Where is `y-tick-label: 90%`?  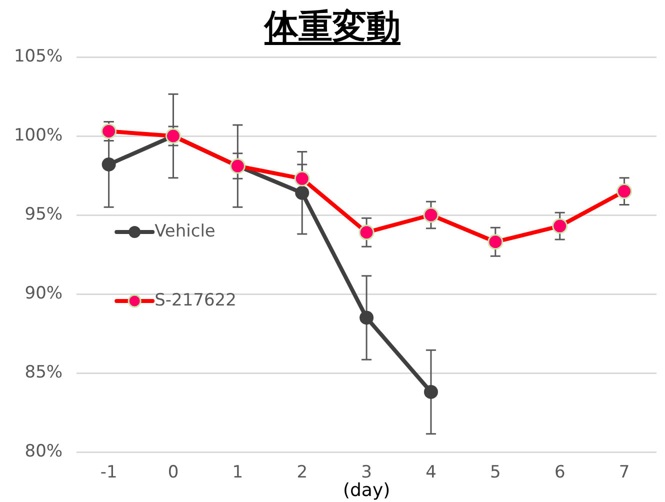 y-tick-label: 90% is located at coordinates (43, 293).